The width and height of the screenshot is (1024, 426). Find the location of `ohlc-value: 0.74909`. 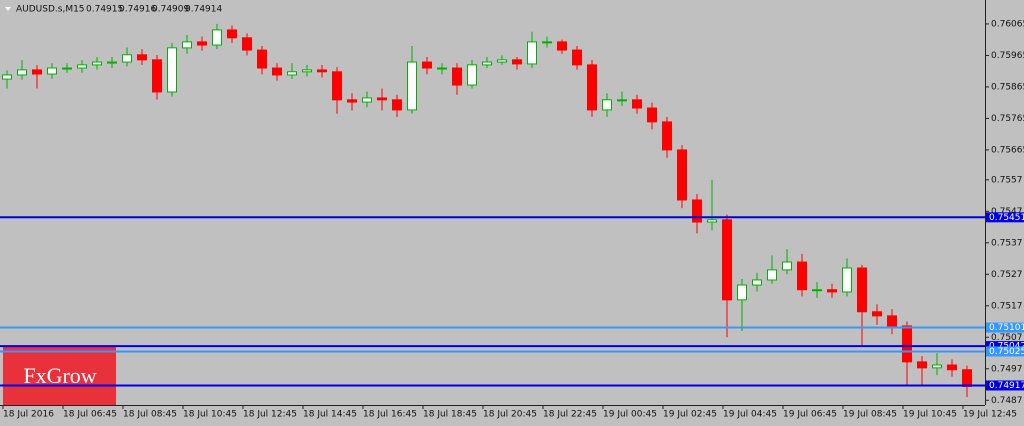

ohlc-value: 0.74909 is located at coordinates (170, 10).